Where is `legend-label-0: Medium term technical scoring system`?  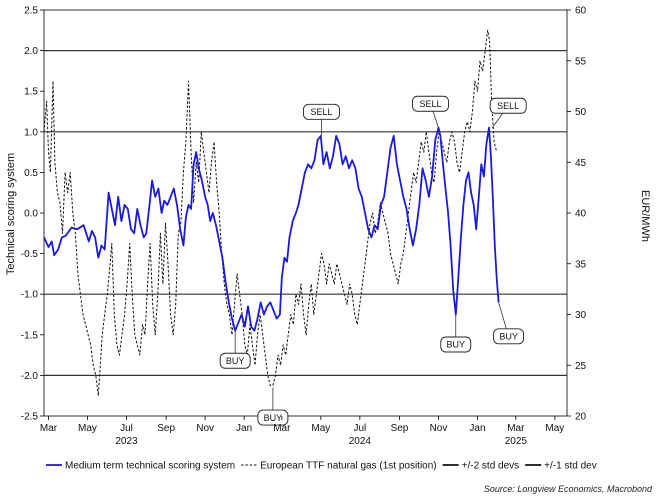 legend-label-0: Medium term technical scoring system is located at coordinates (150, 466).